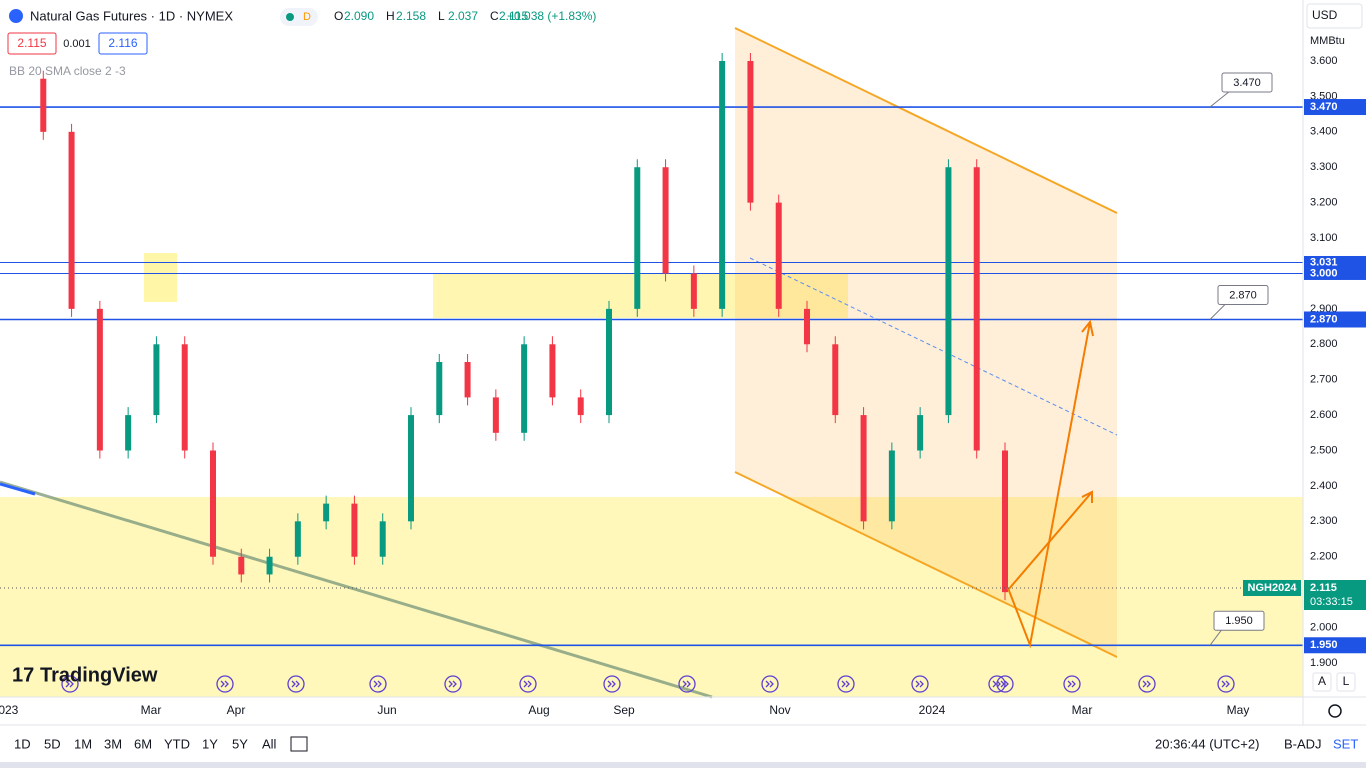 This screenshot has width=1366, height=773. Describe the element at coordinates (1324, 203) in the screenshot. I see `price-tick: 3.200` at that location.